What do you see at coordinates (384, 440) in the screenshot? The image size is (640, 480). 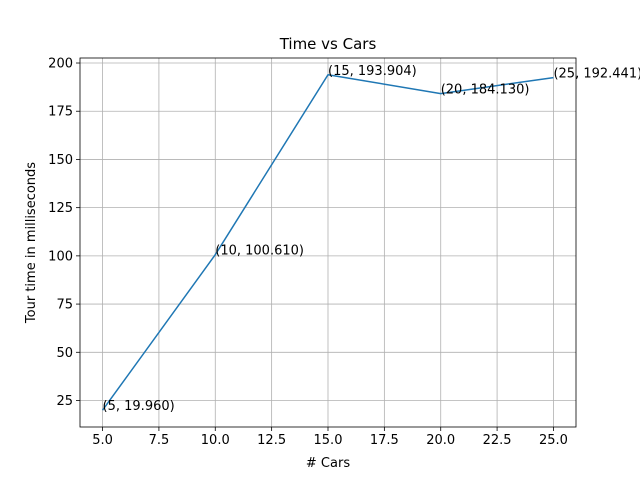 I see `x-tick-label: 17.5` at bounding box center [384, 440].